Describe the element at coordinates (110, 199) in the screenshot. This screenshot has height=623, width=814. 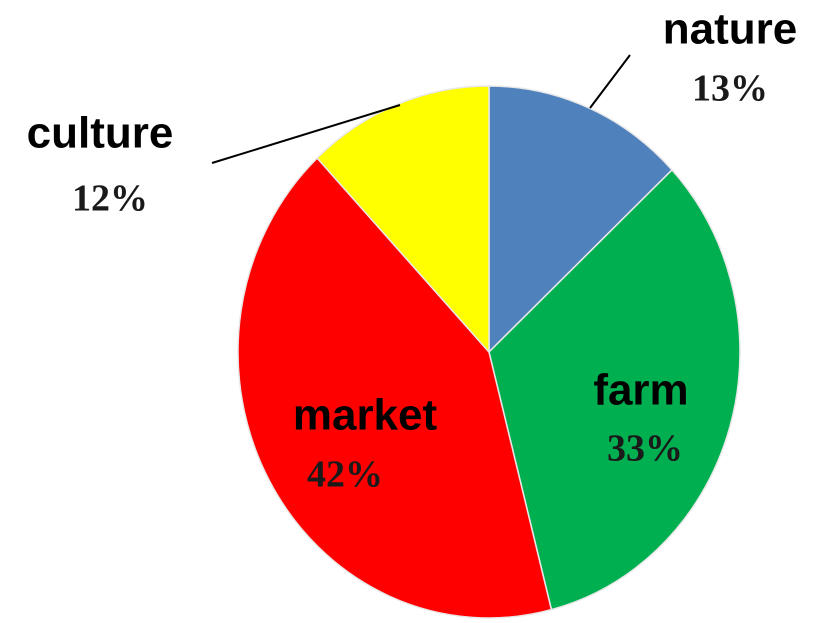
I see `slice-value-label: 12%` at that location.